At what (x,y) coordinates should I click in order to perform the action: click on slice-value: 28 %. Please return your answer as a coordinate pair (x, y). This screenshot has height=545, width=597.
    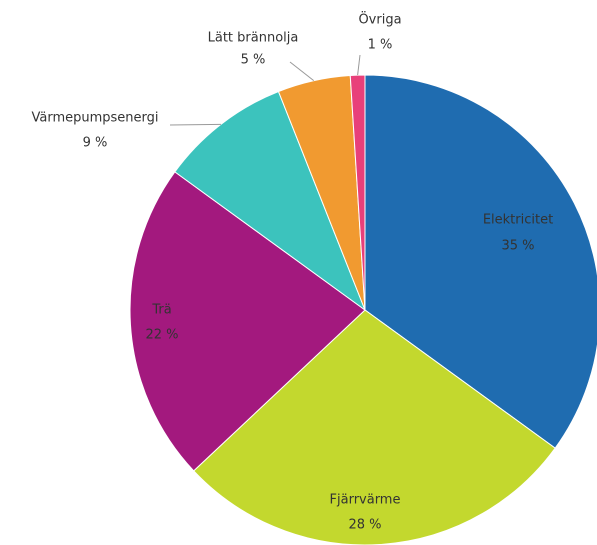
    Looking at the image, I should click on (364, 525).